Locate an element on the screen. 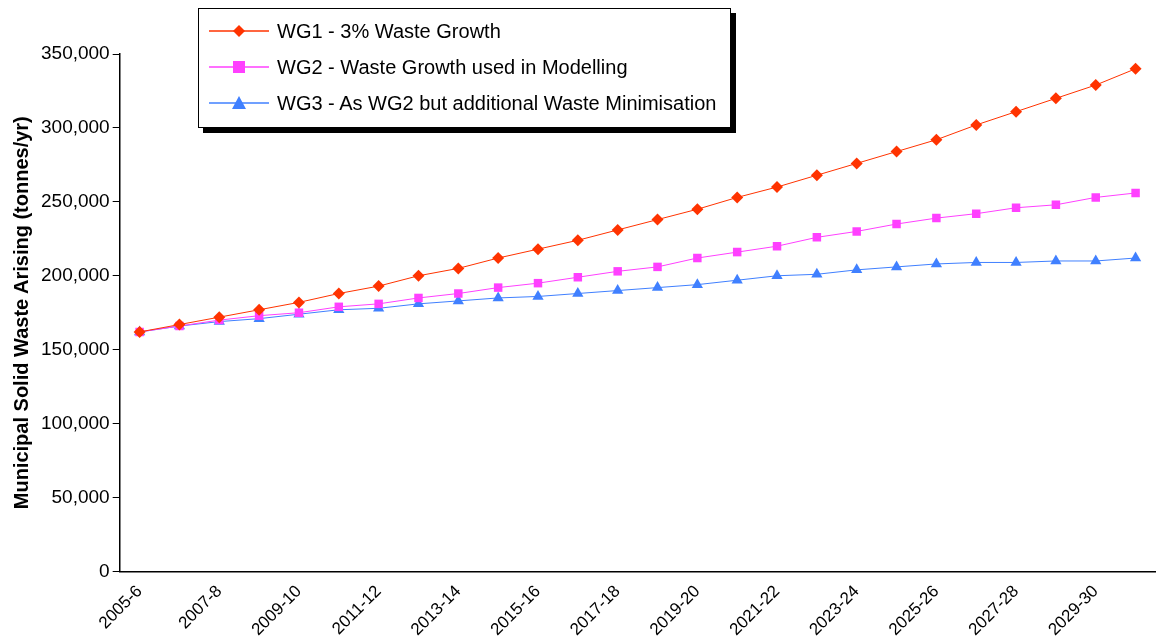  legend-label: WG1 - 3% Waste Growth is located at coordinates (389, 31).